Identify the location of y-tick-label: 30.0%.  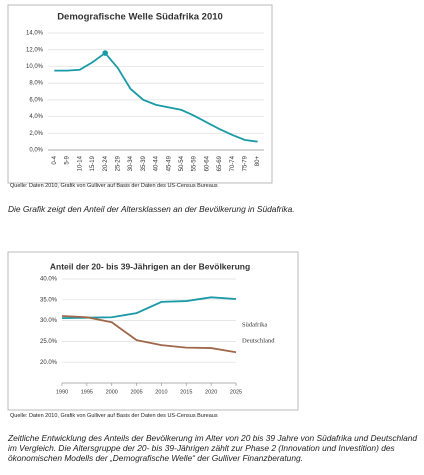
(49, 321).